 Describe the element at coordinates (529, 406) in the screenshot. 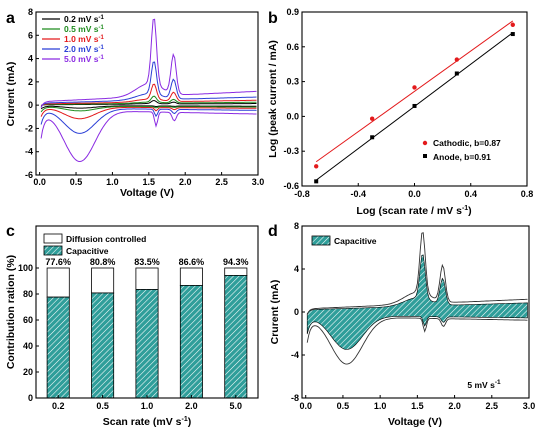

I see `panel-d-xtick-label: 3.0` at that location.